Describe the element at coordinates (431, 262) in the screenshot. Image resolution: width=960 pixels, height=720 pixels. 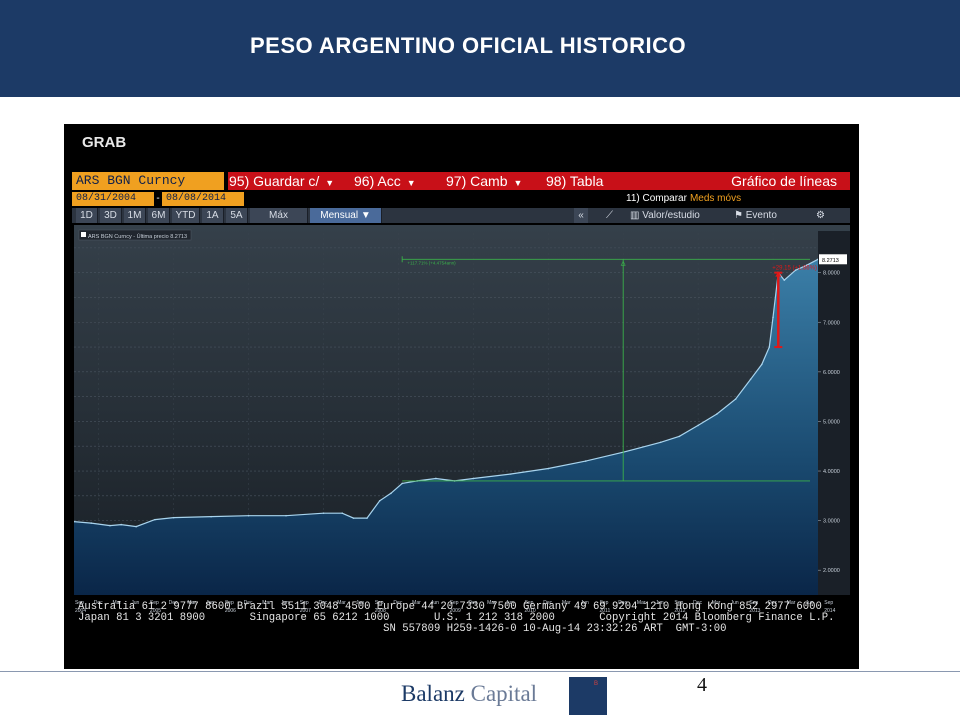
I see `gain-annotation: +117.71% (+4.4754ann)` at that location.